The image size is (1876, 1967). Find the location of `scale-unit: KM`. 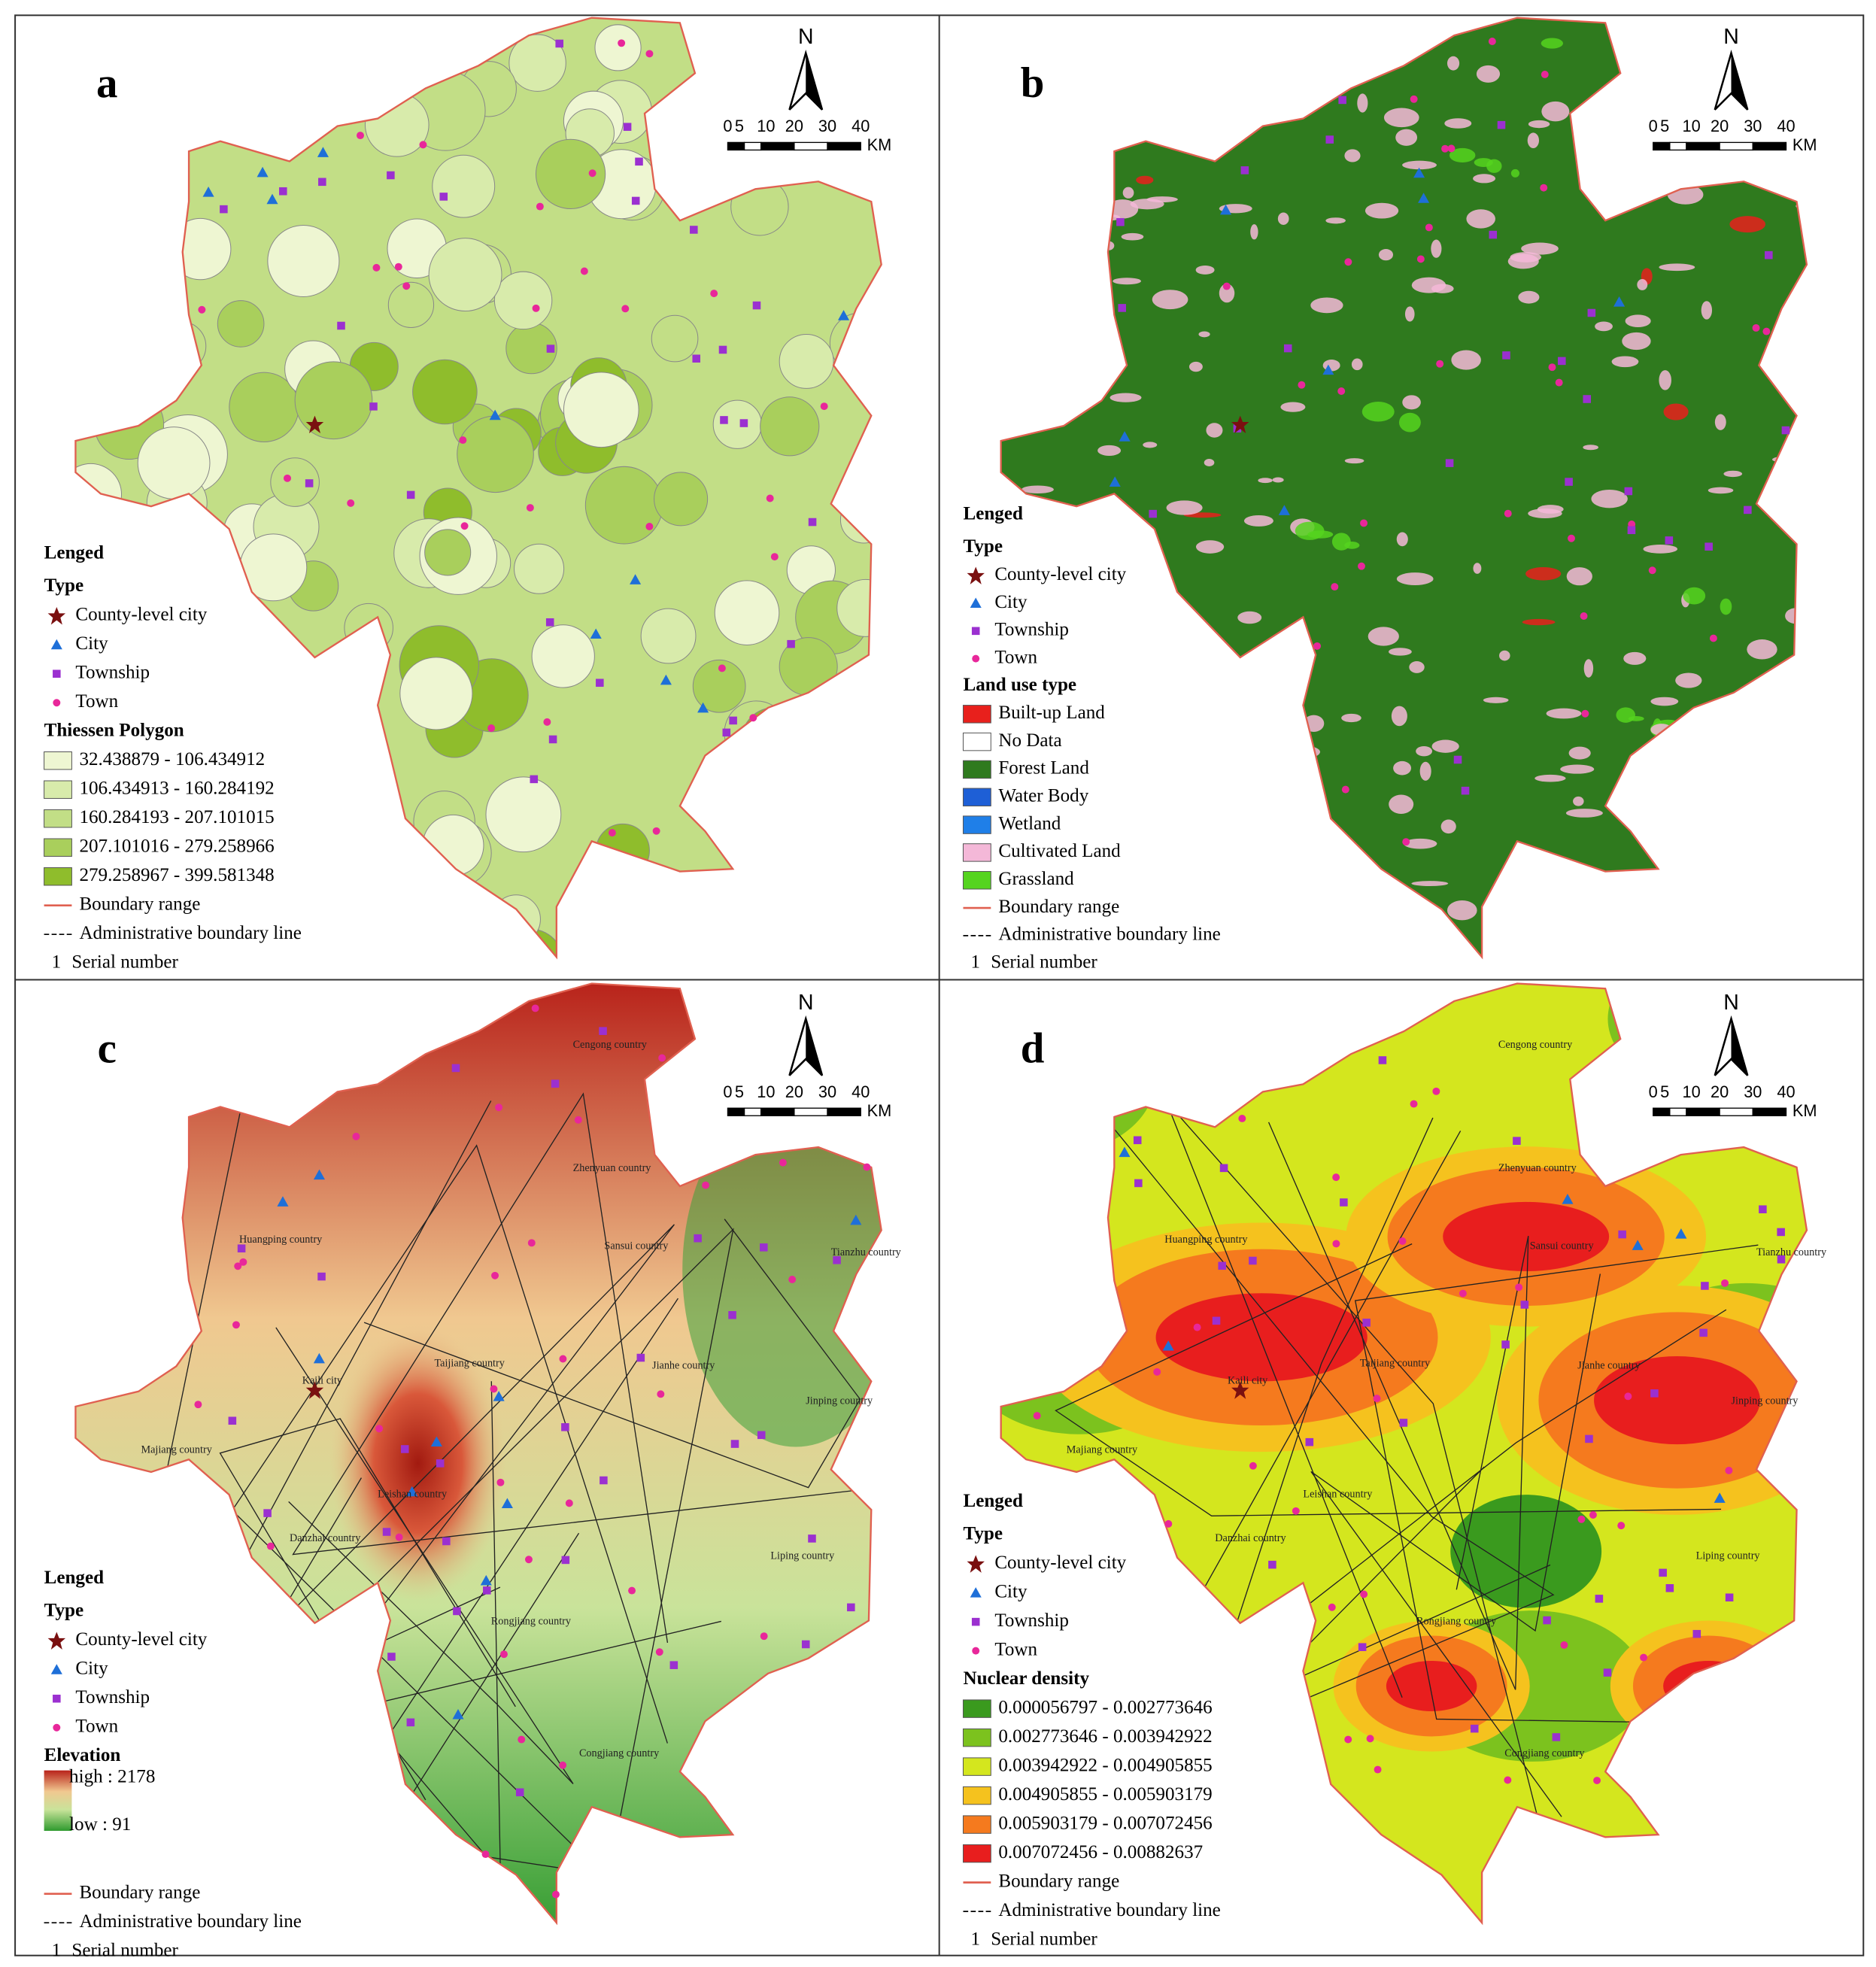

scale-unit: KM is located at coordinates (1805, 144).